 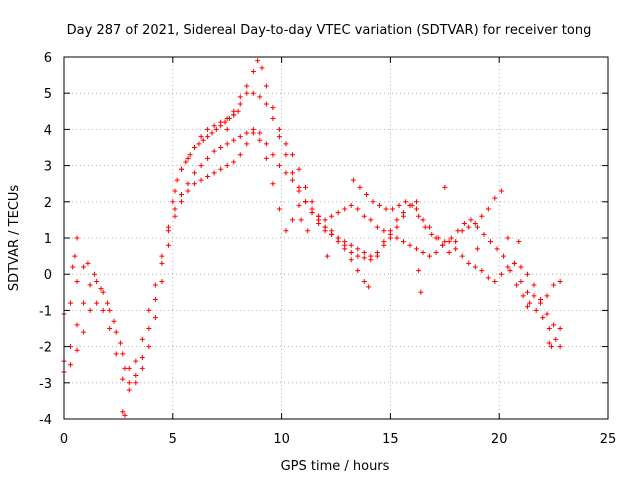 I want to click on y-tick-label: -1, so click(x=45, y=311).